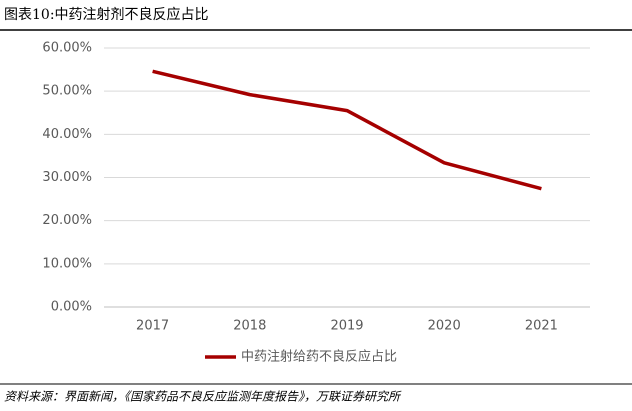 The width and height of the screenshot is (632, 411). Describe the element at coordinates (71, 307) in the screenshot. I see `y-tick-label: 0.00%` at that location.